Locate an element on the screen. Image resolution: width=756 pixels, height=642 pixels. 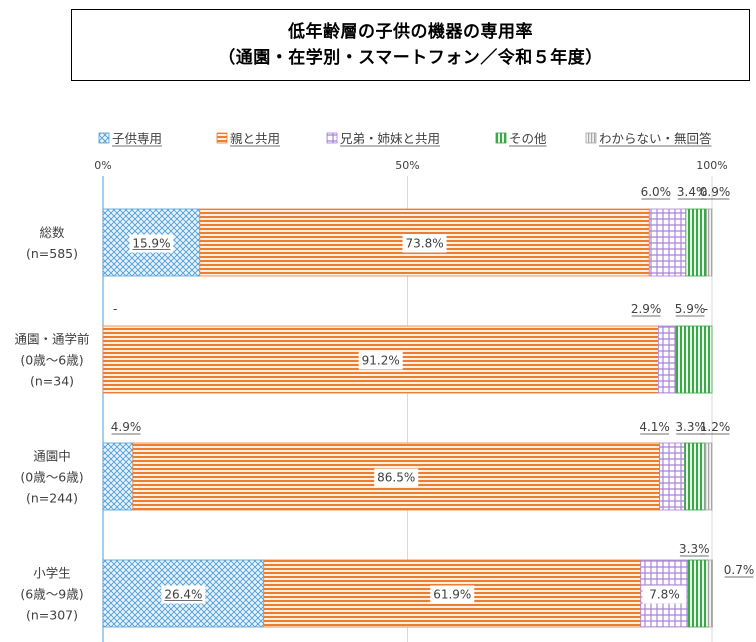
data-label: 61.9% is located at coordinates (452, 595).